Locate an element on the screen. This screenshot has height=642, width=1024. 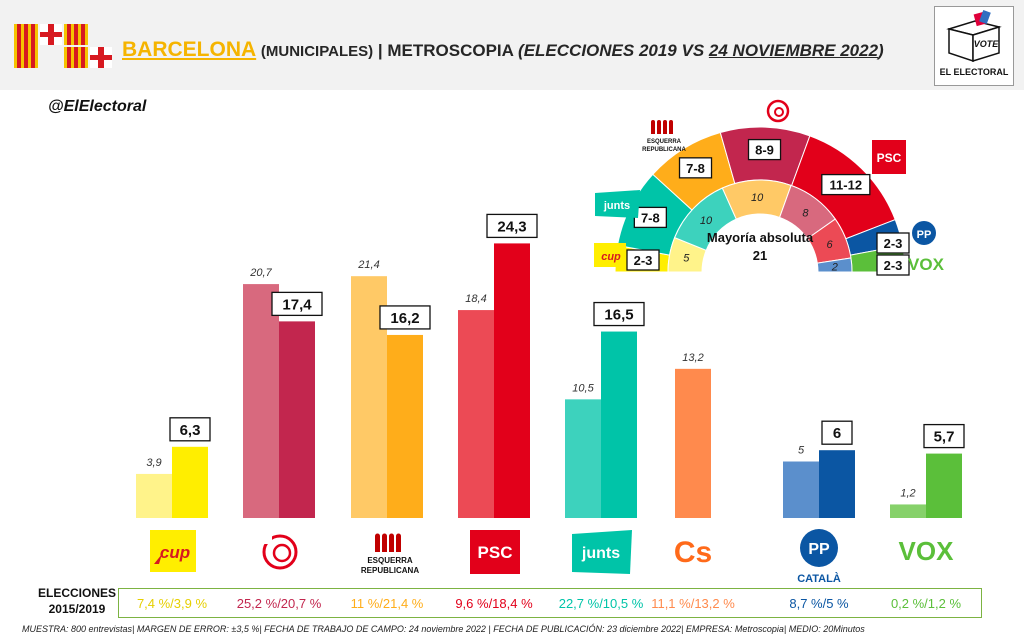
bar-bcomu-poll is located at coordinates (297, 419).